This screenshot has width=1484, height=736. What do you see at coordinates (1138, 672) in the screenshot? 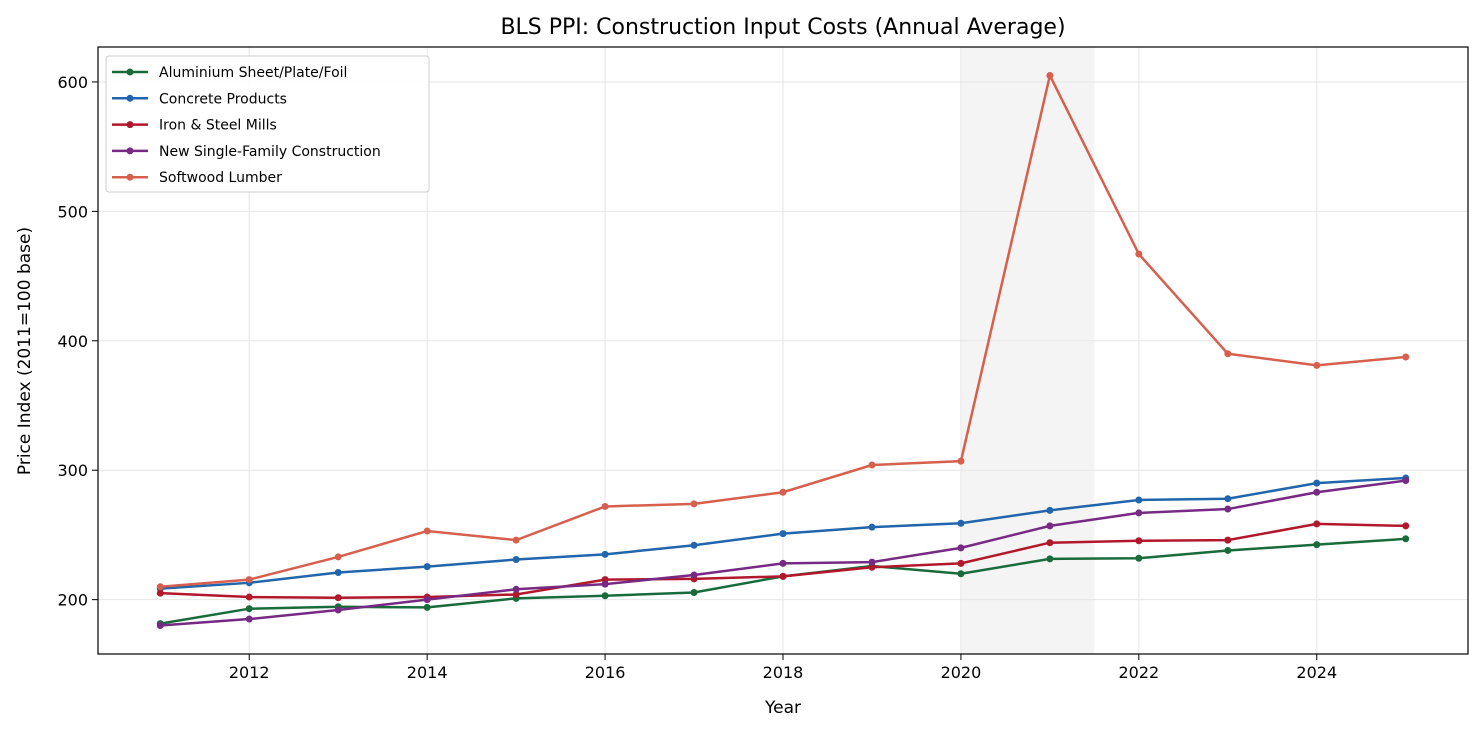
I see `x-tick-label: 2022` at bounding box center [1138, 672].